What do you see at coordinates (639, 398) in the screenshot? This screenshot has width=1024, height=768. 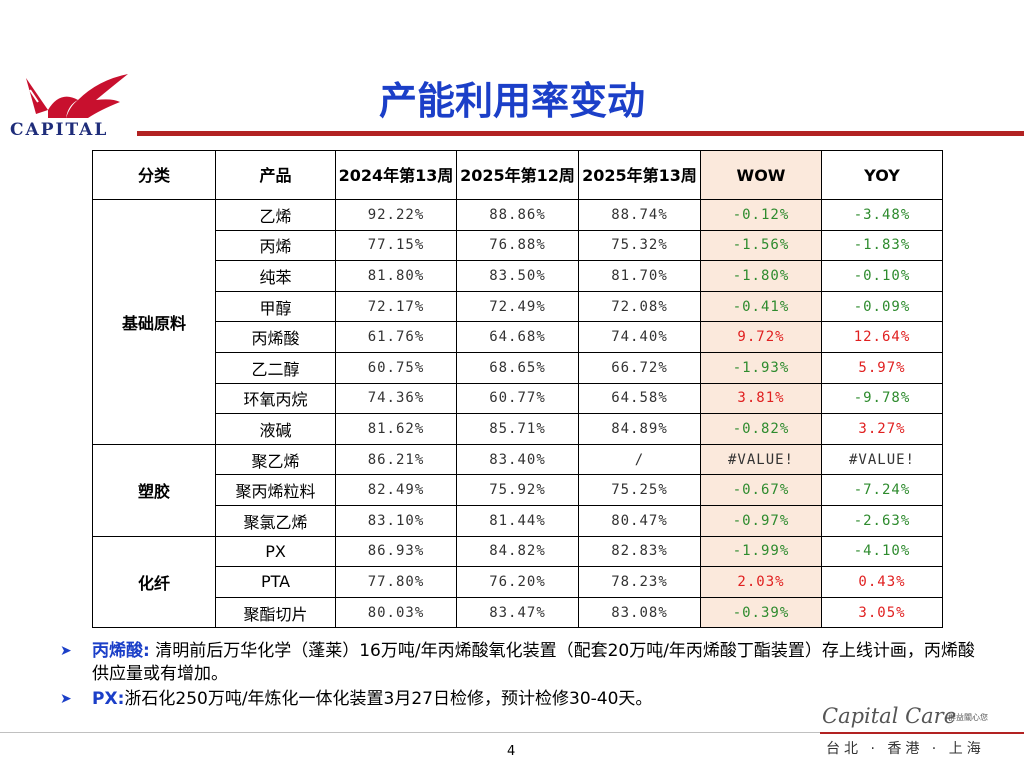 I see `value-2025-w13: 64.58%` at bounding box center [639, 398].